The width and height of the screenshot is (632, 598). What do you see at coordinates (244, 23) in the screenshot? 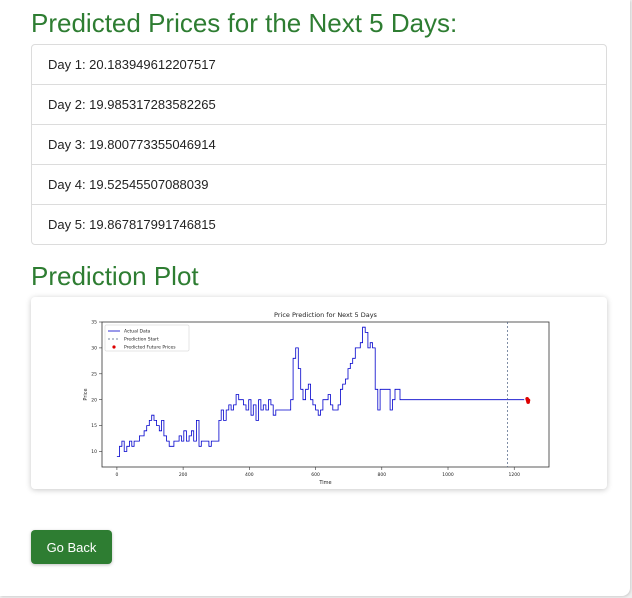
I see `page-title: Predicted Prices for the Next 5 Days:` at bounding box center [244, 23].